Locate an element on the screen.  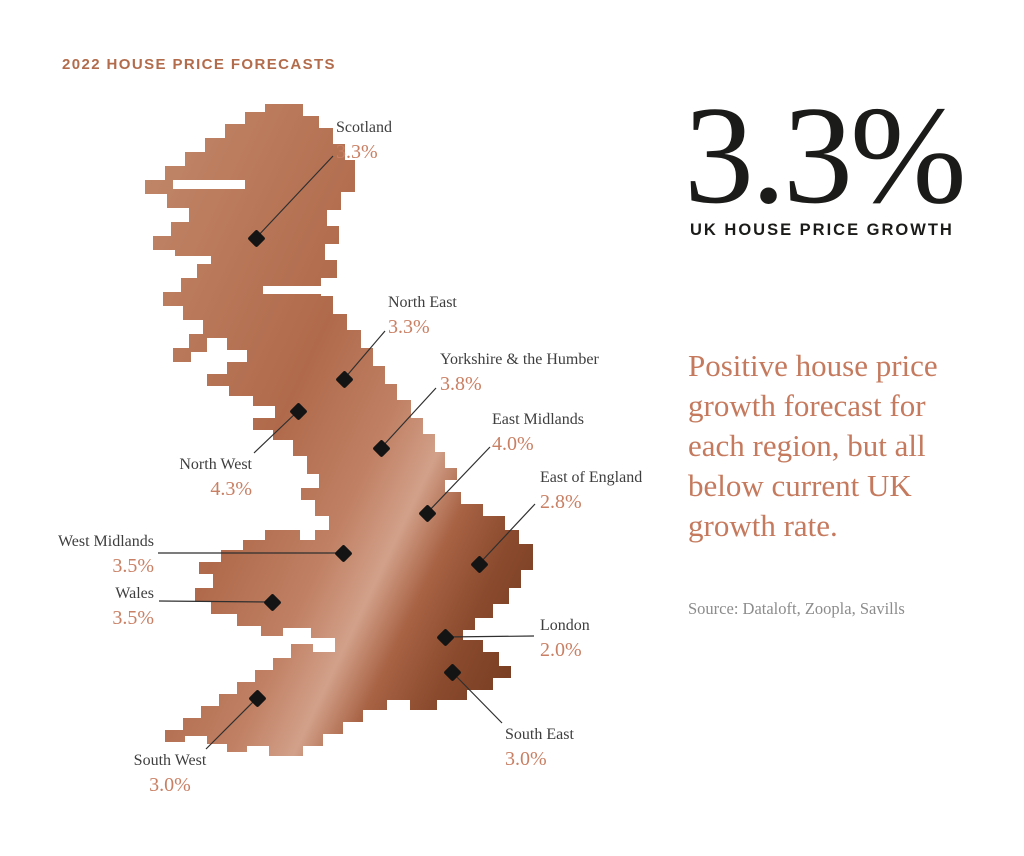
uk-growth-label: UK HOUSE PRICE GROWTH is located at coordinates (822, 230).